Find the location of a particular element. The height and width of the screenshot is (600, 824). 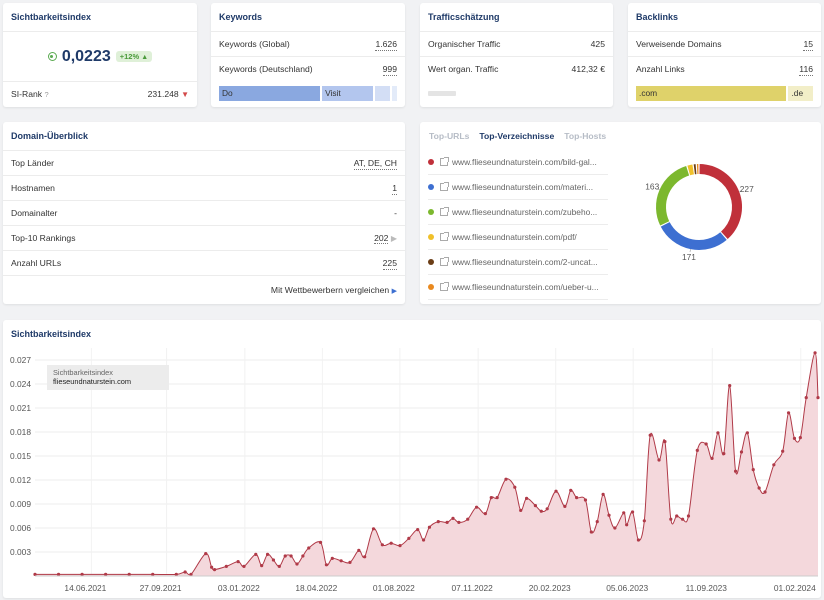

keywords-segment-0: Do is located at coordinates (270, 93).